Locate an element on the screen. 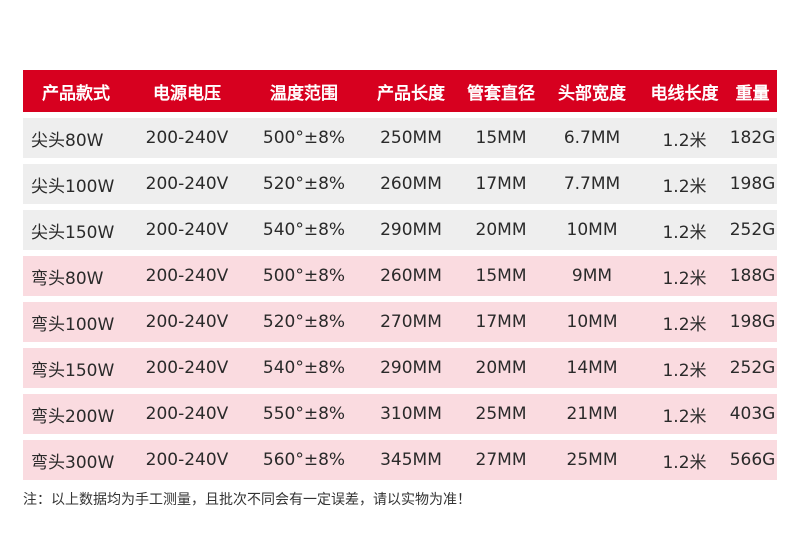 The height and width of the screenshot is (548, 800). cell-style: 尖头80W is located at coordinates (67, 140).